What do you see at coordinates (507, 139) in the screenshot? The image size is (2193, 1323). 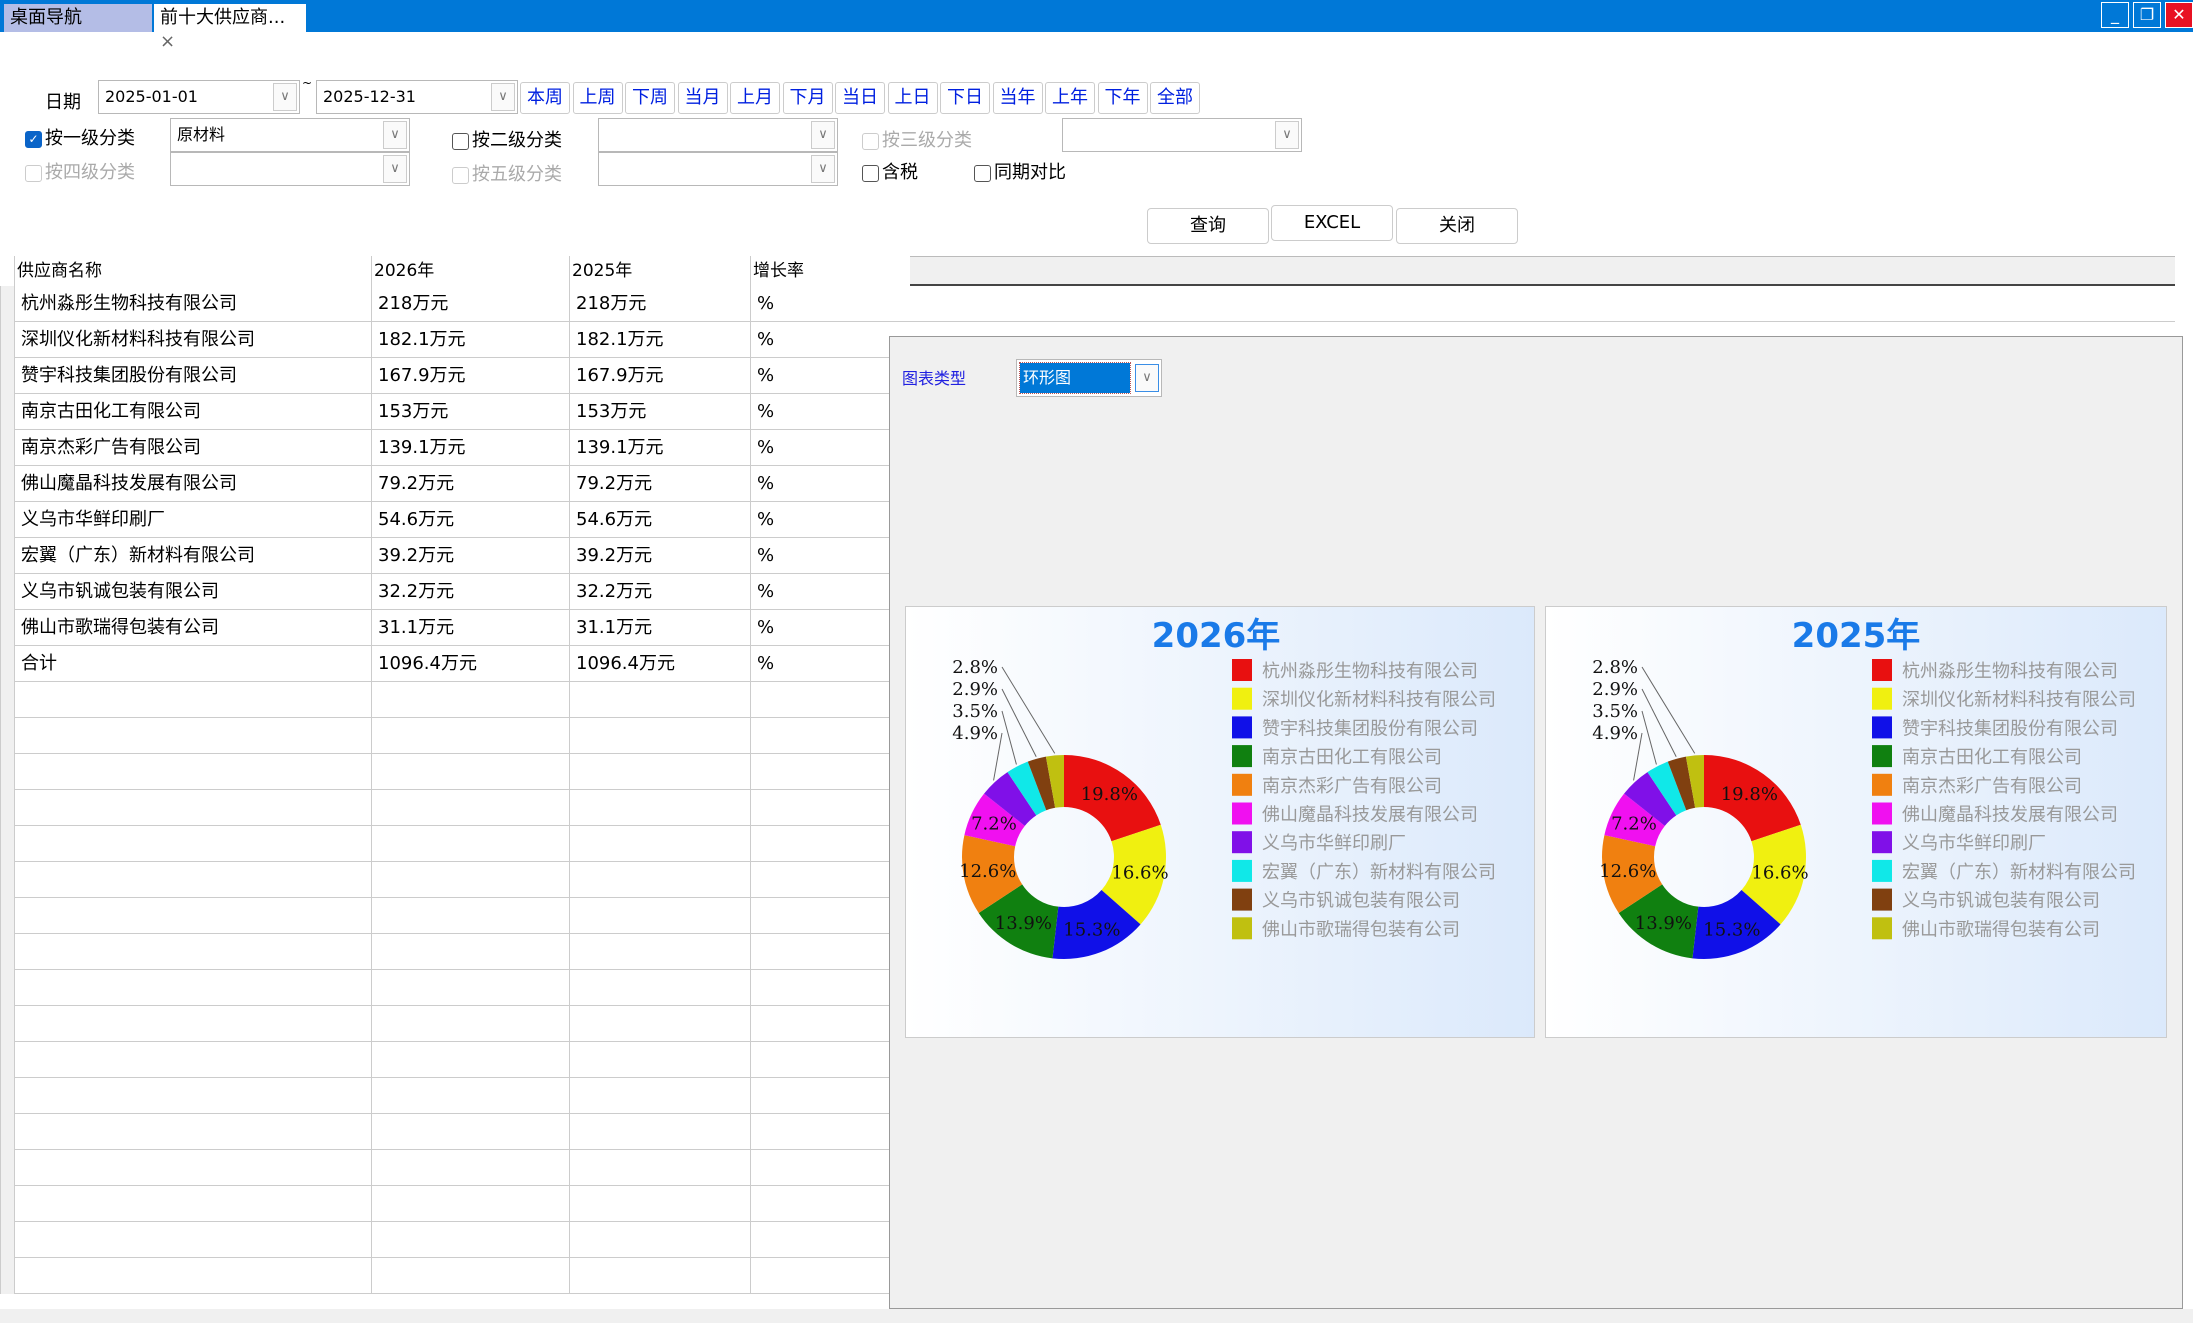 I see `level2-checkbox: 按二级分类` at bounding box center [507, 139].